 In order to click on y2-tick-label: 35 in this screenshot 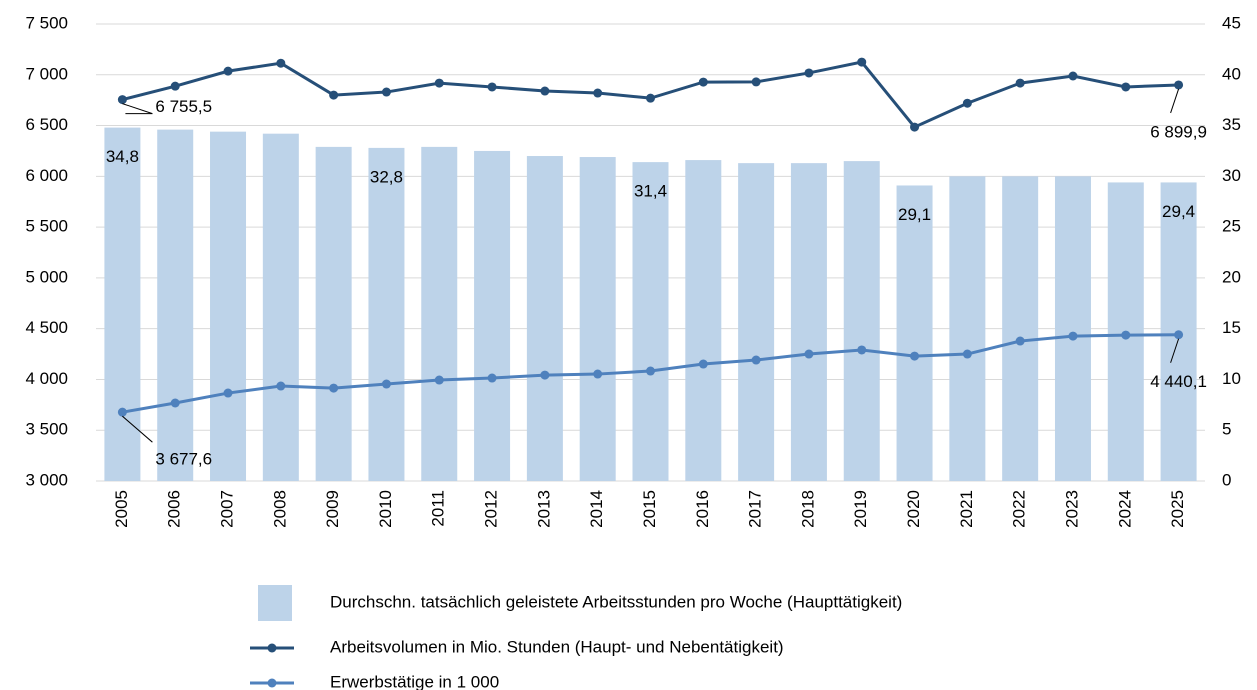, I will do `click(1231, 124)`.